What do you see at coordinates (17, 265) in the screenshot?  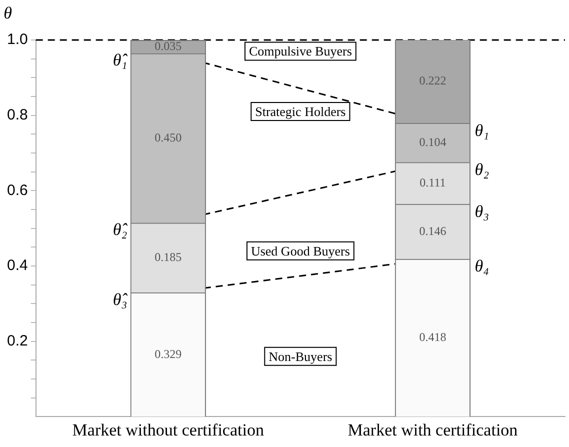 I see `y-tick-label: 0.4` at bounding box center [17, 265].